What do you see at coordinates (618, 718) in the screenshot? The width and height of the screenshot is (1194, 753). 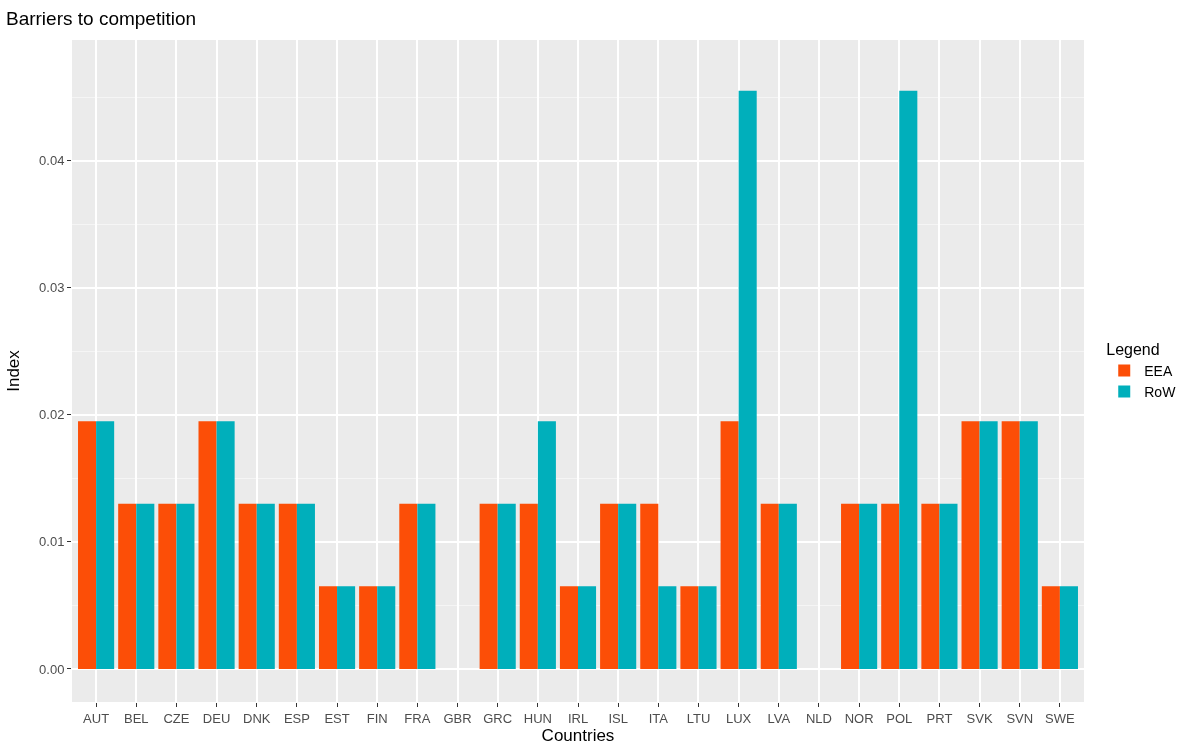 I see `x-tick-label: ISL` at bounding box center [618, 718].